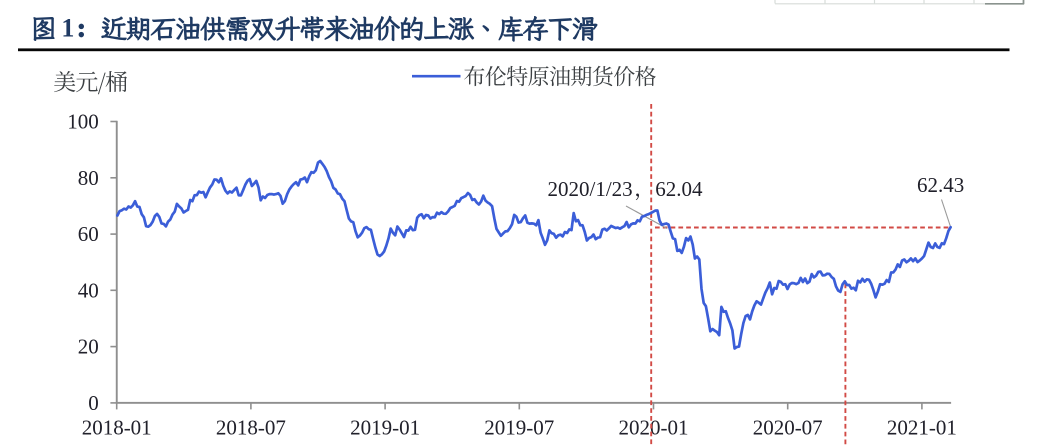  I want to click on svg-text: 2019-07, so click(519, 427).